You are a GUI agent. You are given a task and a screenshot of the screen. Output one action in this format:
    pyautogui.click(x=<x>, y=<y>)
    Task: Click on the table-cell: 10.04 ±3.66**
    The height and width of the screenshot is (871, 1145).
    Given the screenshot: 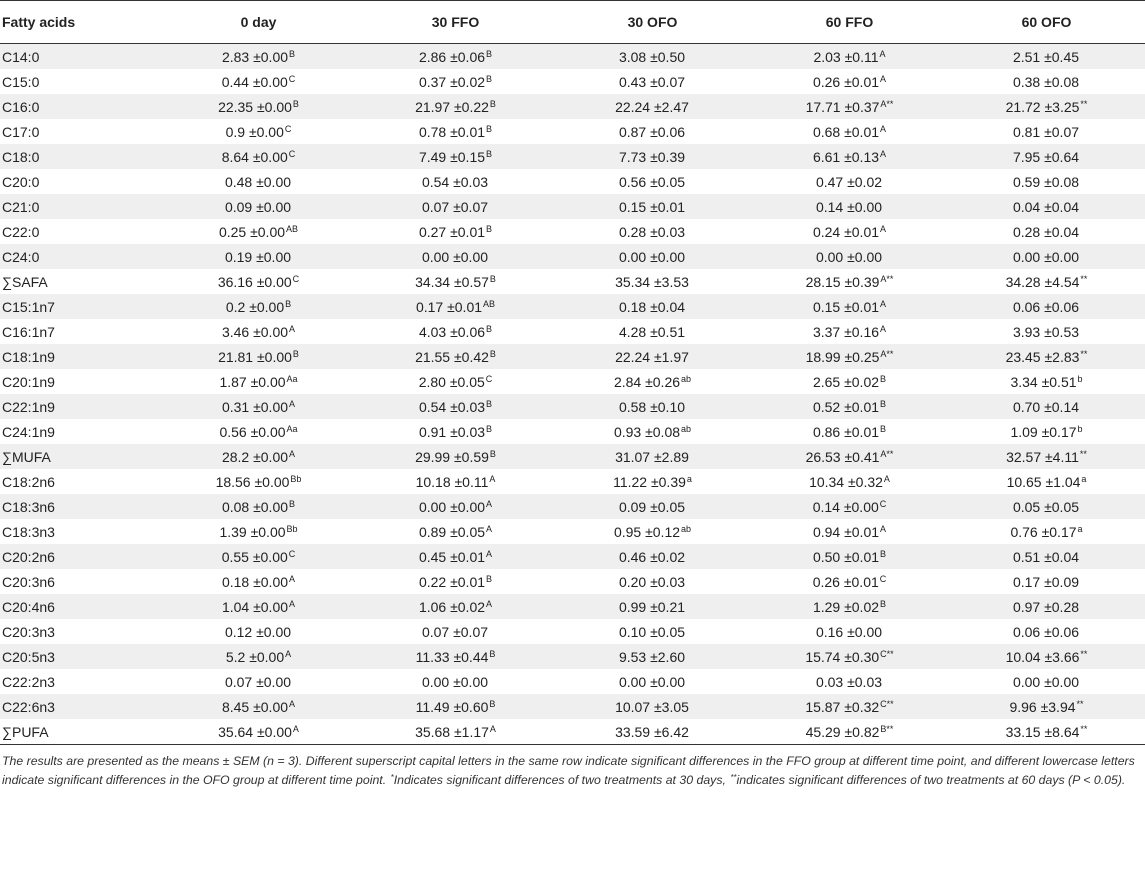 What is the action you would take?
    pyautogui.click(x=1046, y=656)
    